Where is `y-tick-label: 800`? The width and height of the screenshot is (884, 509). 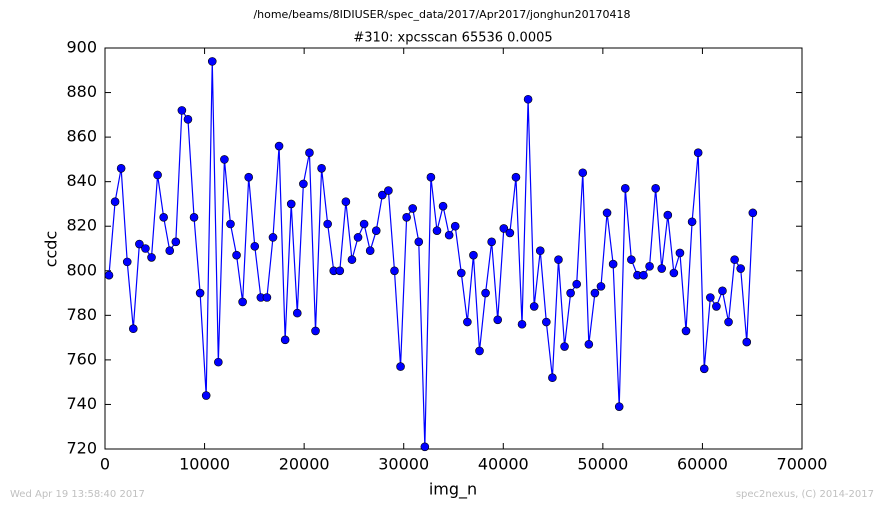
y-tick-label: 800 is located at coordinates (81, 269).